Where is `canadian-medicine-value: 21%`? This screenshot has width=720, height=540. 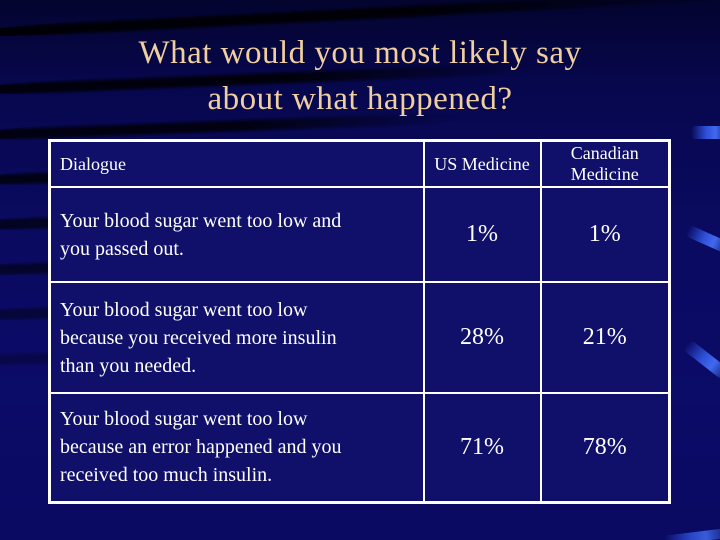 canadian-medicine-value: 21% is located at coordinates (605, 337).